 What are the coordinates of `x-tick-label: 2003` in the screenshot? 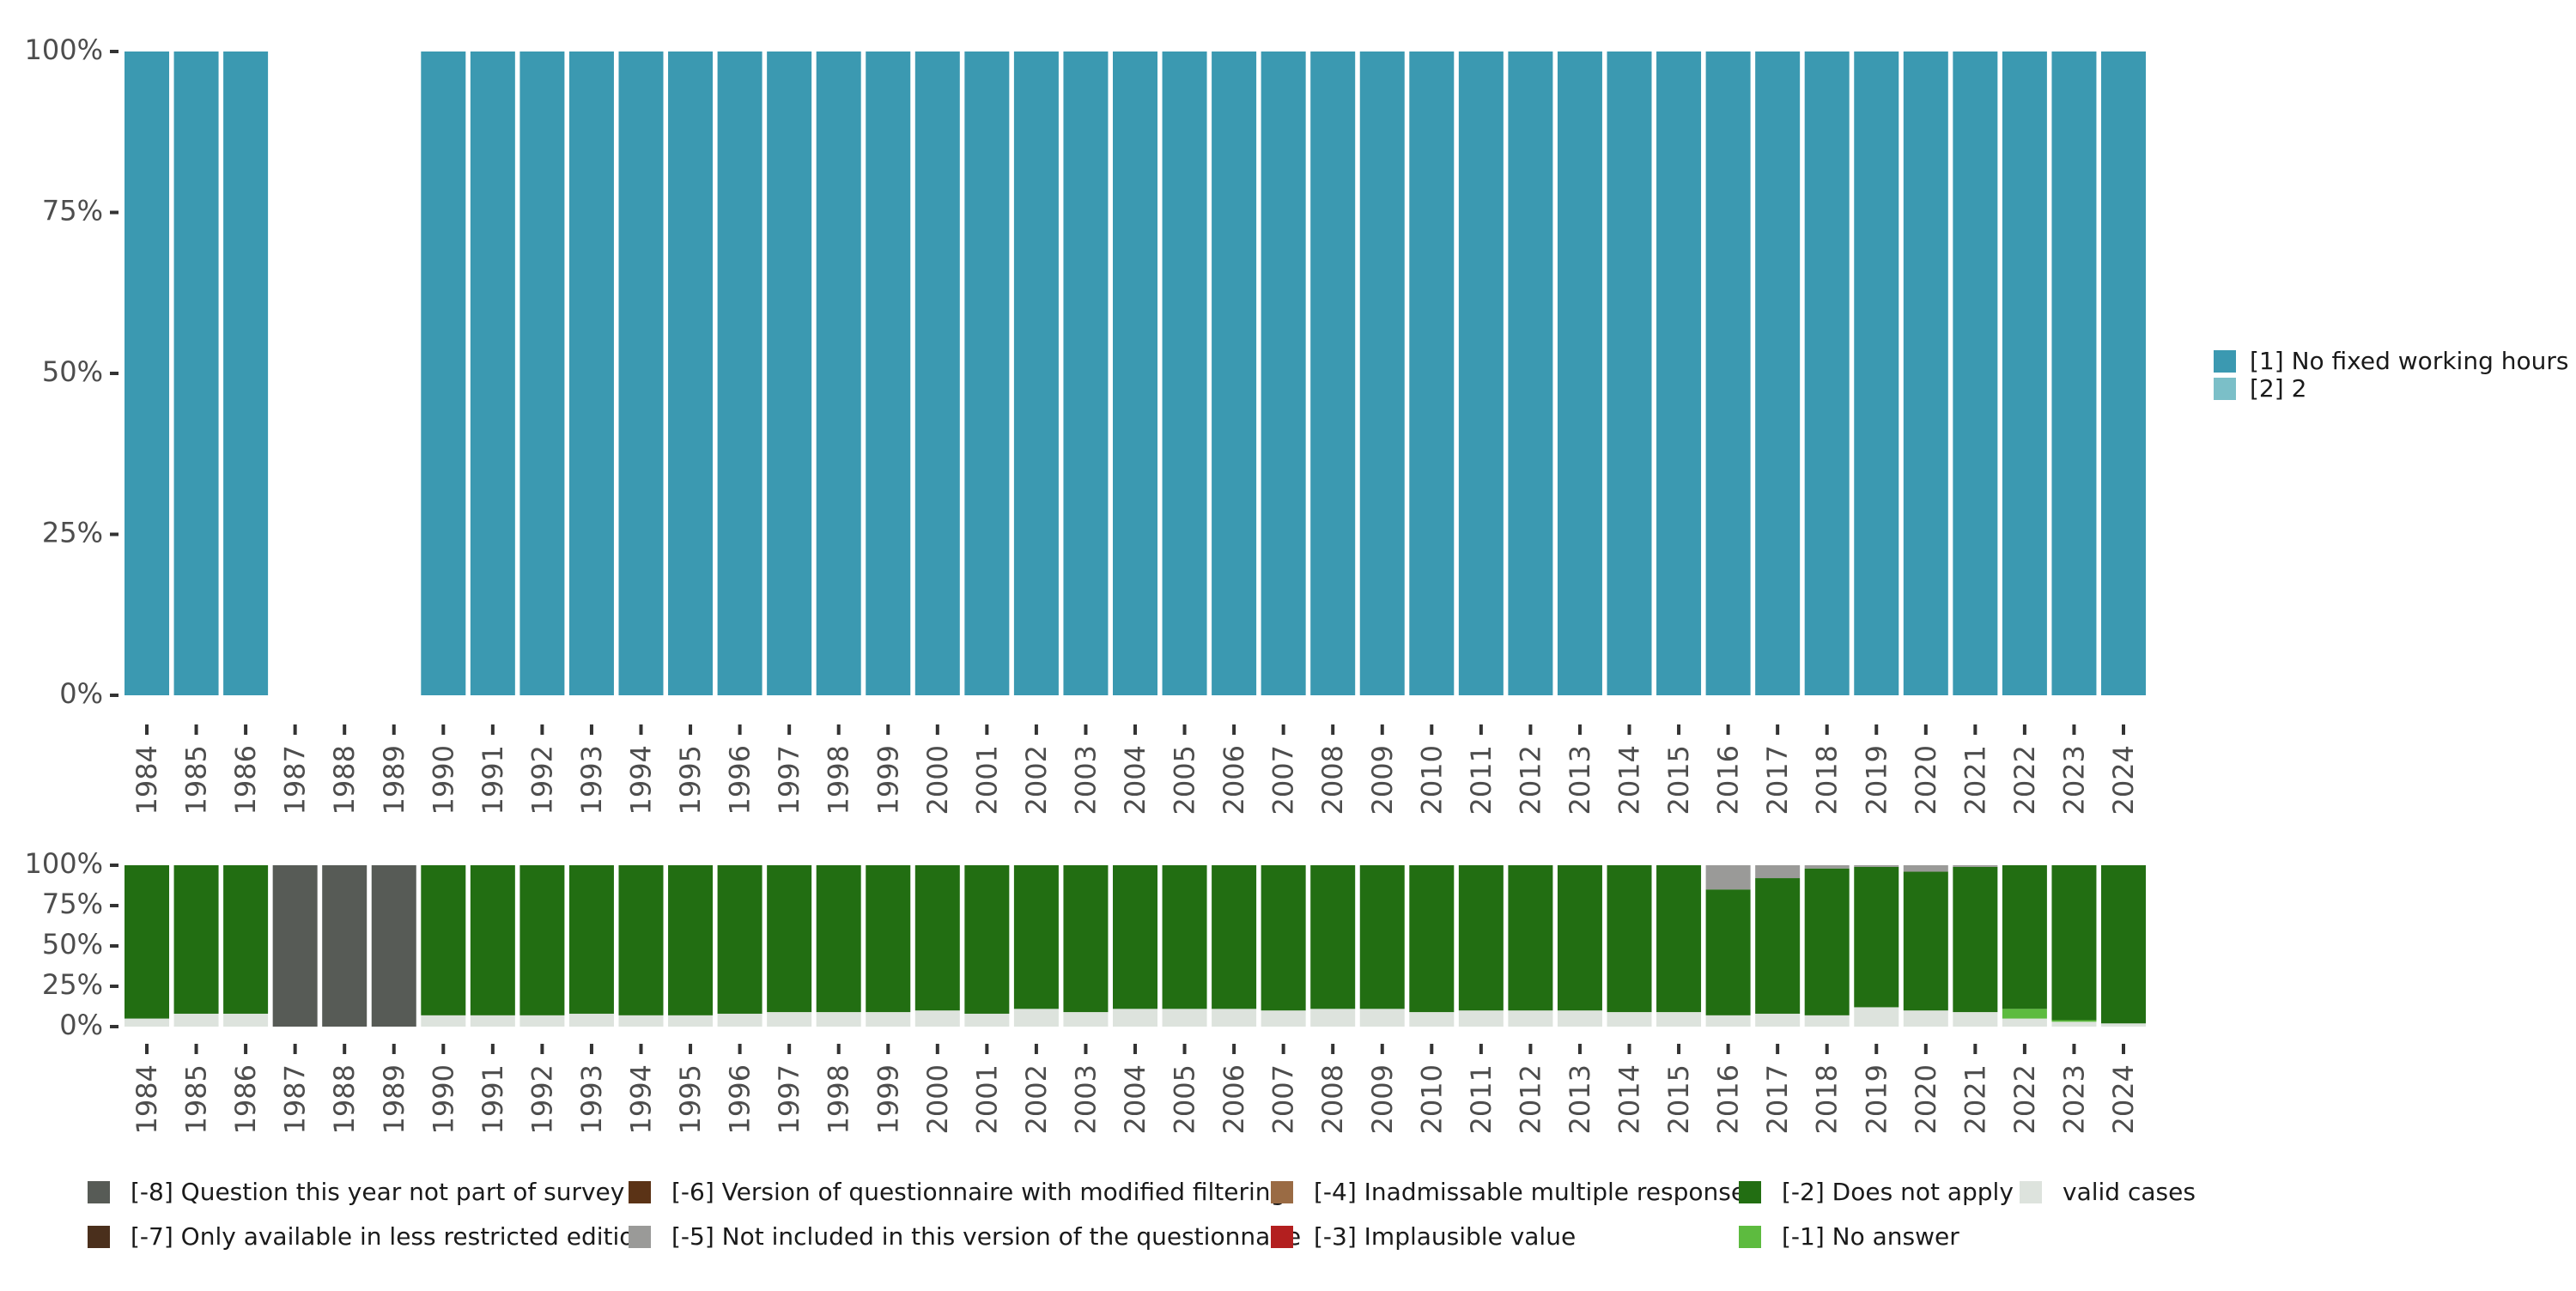 It's located at (1085, 1099).